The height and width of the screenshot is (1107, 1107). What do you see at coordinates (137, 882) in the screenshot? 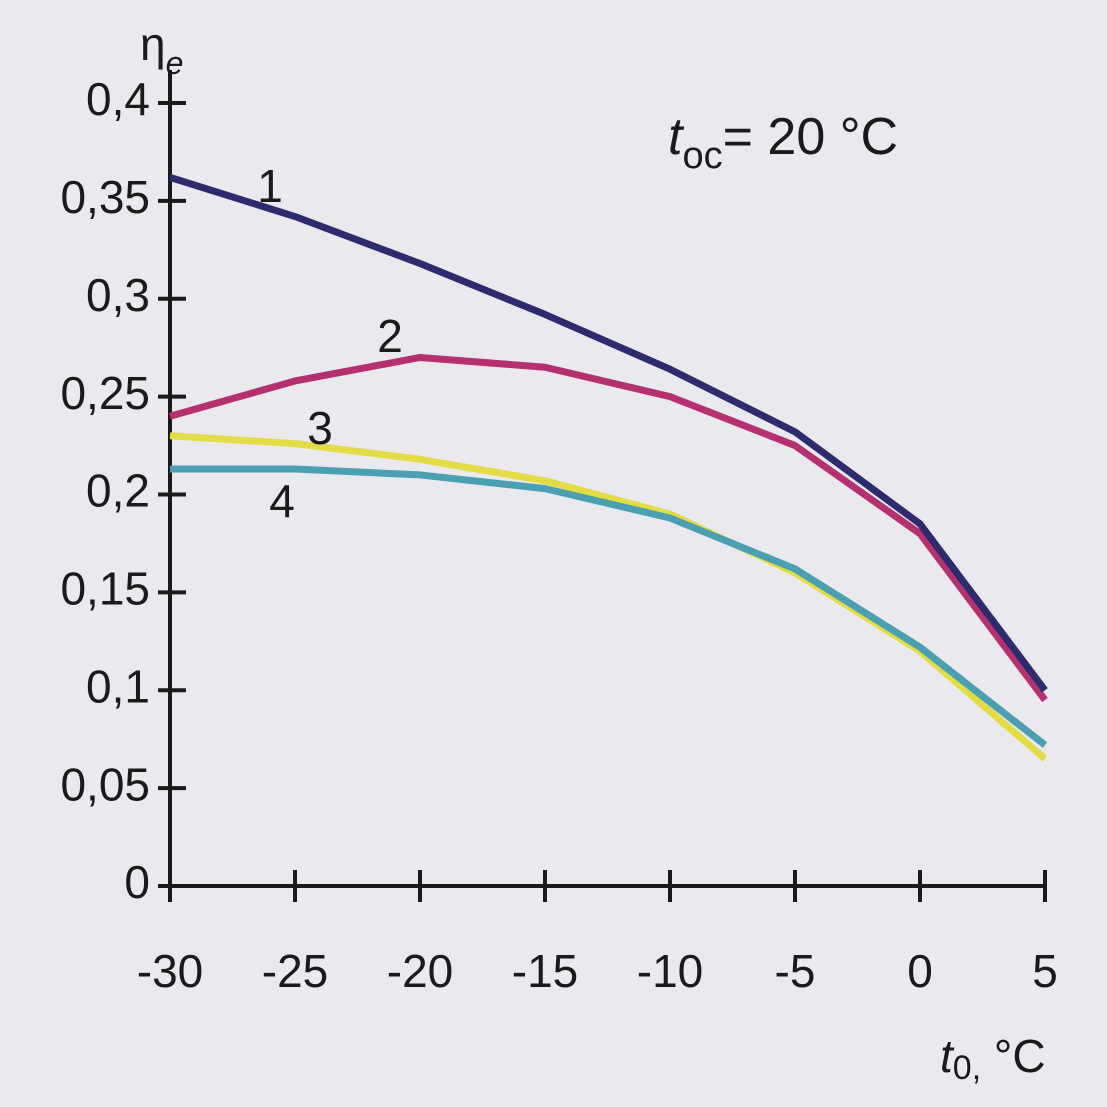
I see `y-tick-label: 0` at bounding box center [137, 882].